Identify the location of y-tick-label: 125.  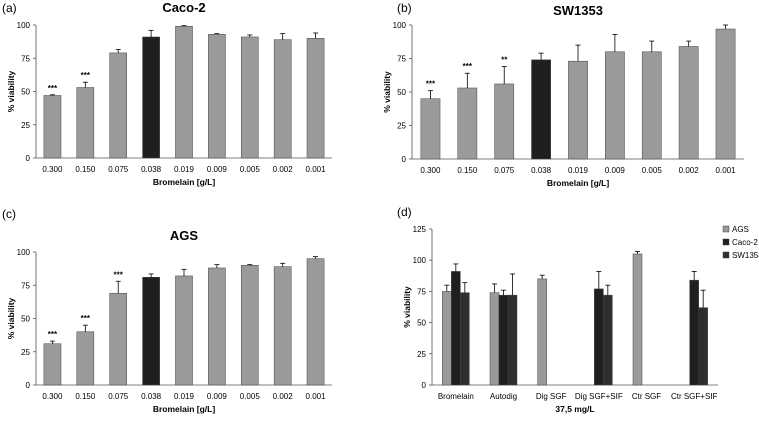
(420, 229).